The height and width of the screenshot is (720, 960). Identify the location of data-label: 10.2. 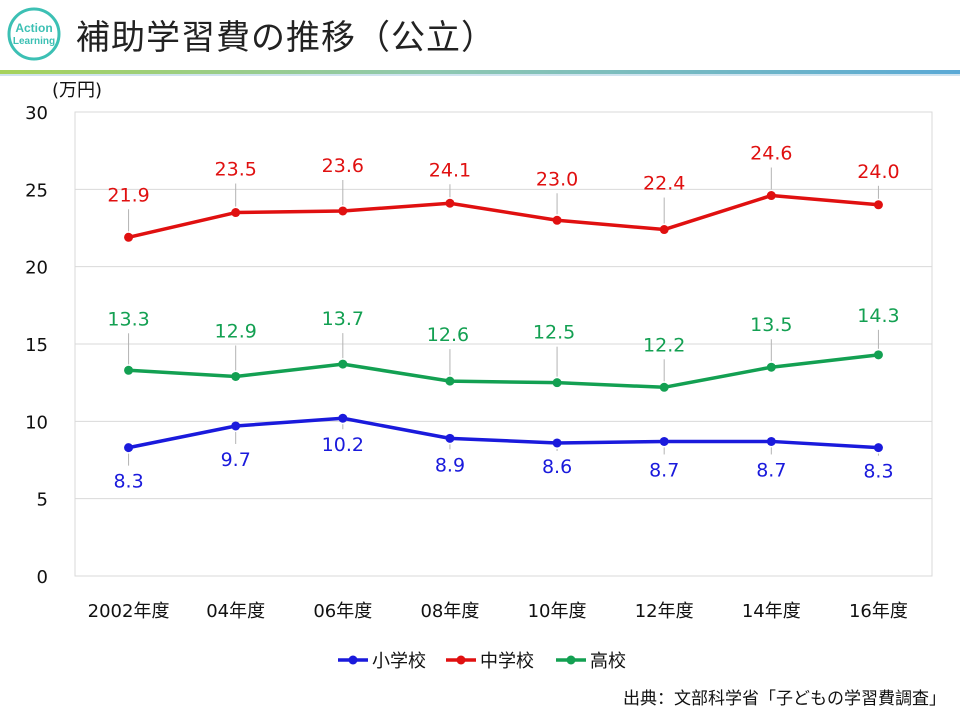
(343, 445).